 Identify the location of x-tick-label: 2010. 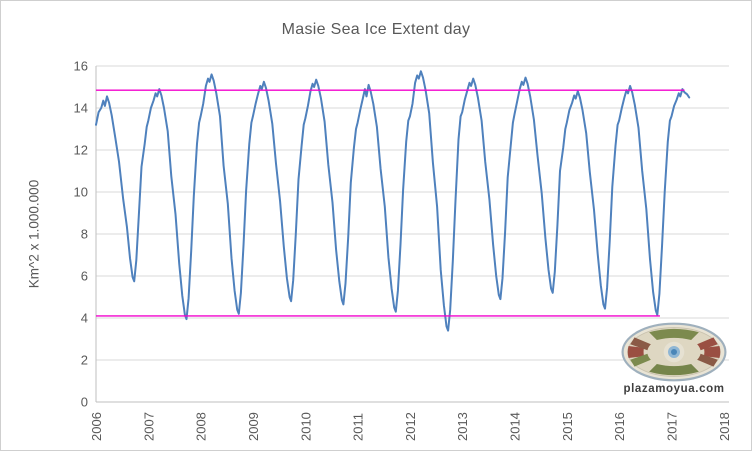
(305, 426).